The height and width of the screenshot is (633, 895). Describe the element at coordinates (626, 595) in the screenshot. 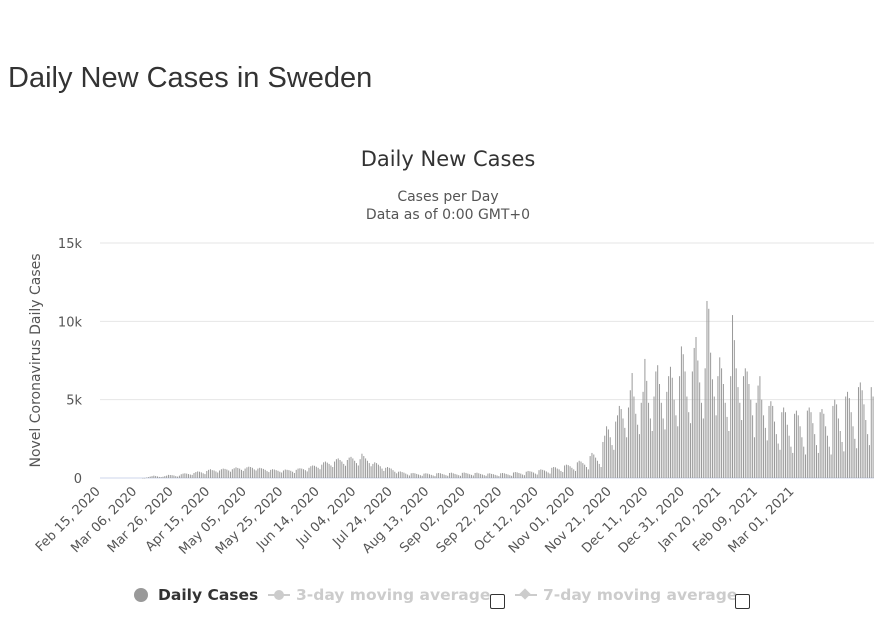

I see `legend-item-7-day-average: 7-day moving average` at that location.